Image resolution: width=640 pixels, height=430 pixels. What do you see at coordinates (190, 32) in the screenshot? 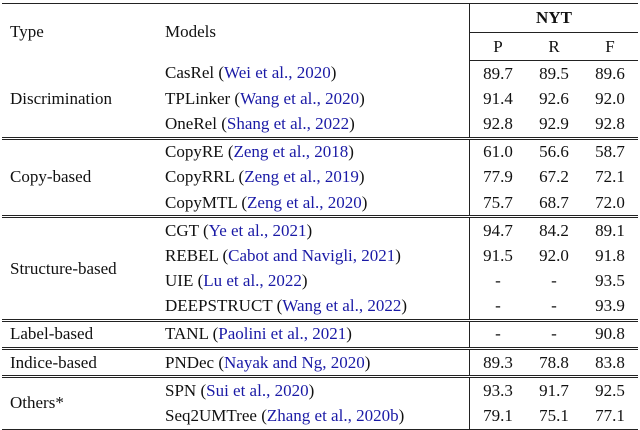
I see `models-header: Models` at bounding box center [190, 32].